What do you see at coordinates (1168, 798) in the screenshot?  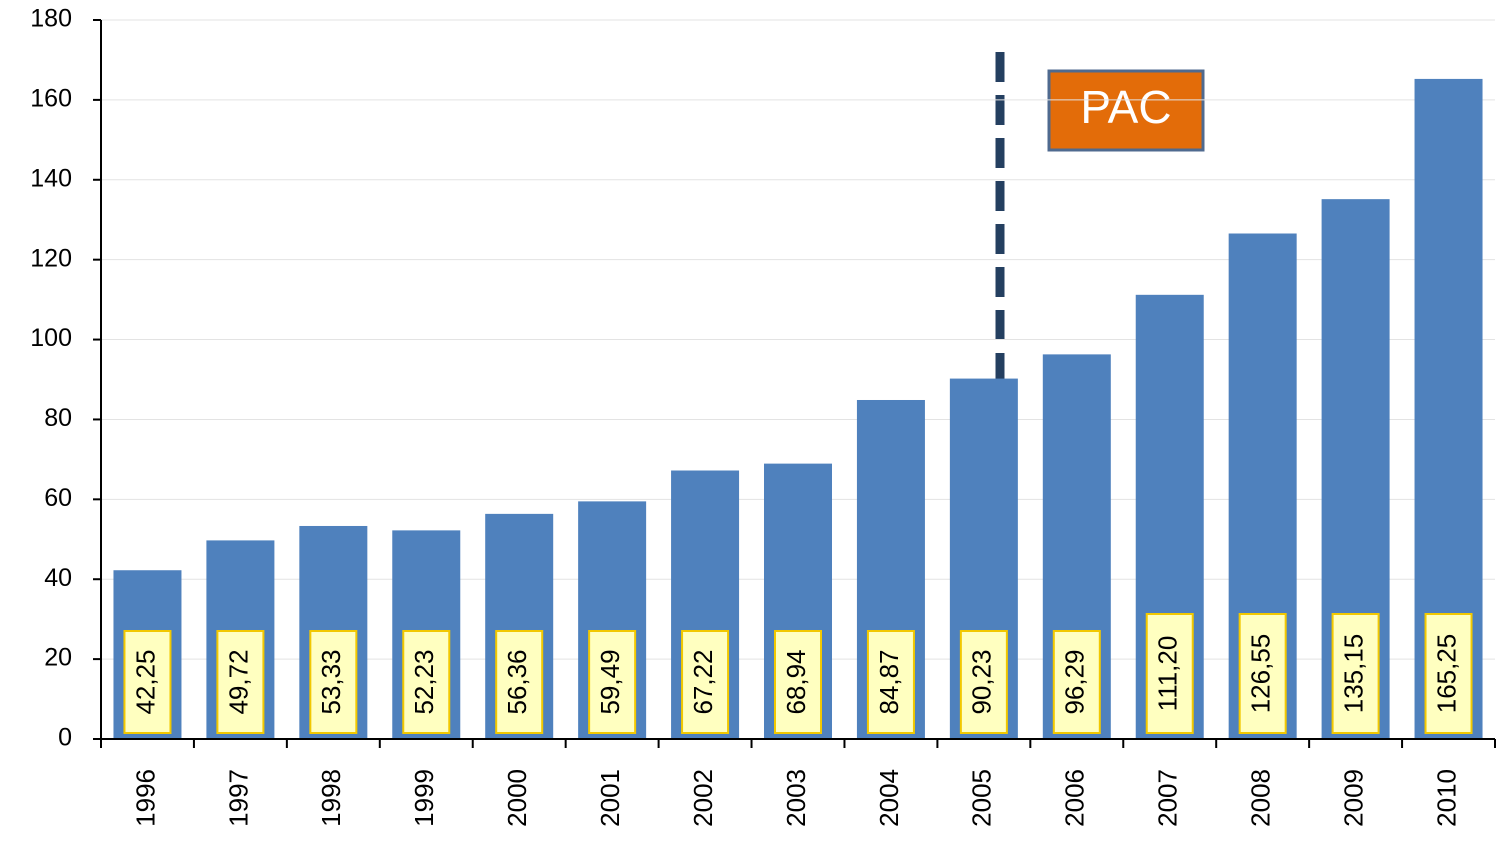 I see `x-tick-label: 2007` at bounding box center [1168, 798].